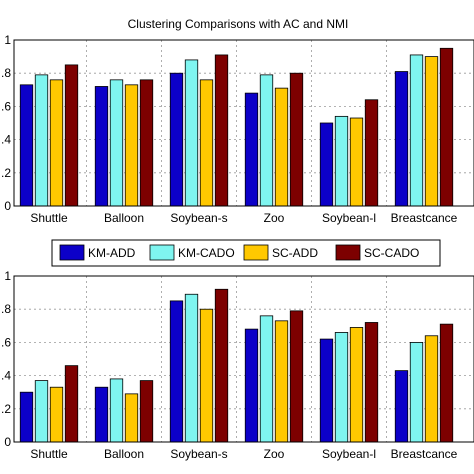 The image size is (474, 474). What do you see at coordinates (348, 252) in the screenshot?
I see `legend-swatch-sc-cado` at bounding box center [348, 252].